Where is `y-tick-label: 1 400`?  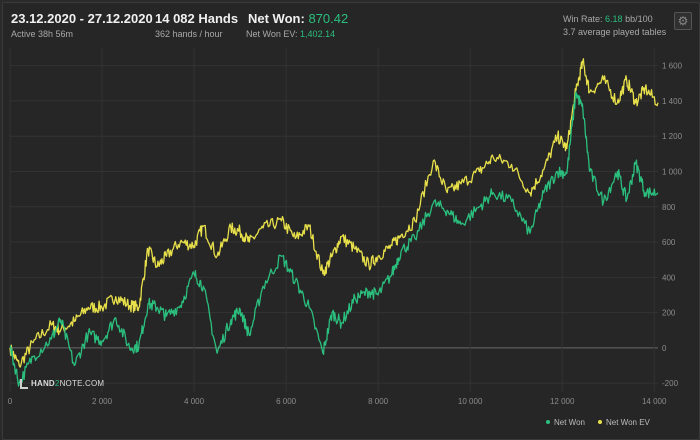
y-tick-label: 1 400 is located at coordinates (672, 101).